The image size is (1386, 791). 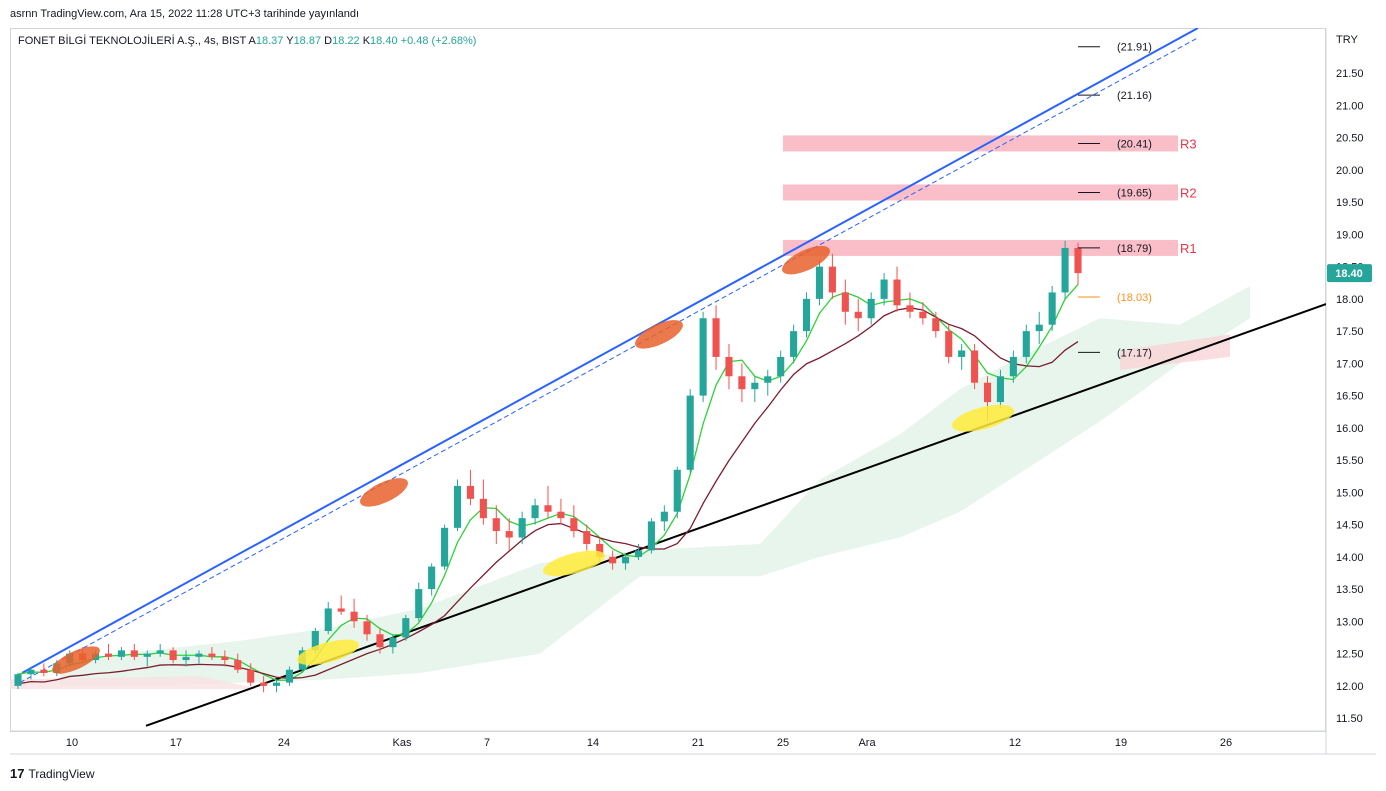 What do you see at coordinates (52, 773) in the screenshot?
I see `footer-brand: 17 TradingView` at bounding box center [52, 773].